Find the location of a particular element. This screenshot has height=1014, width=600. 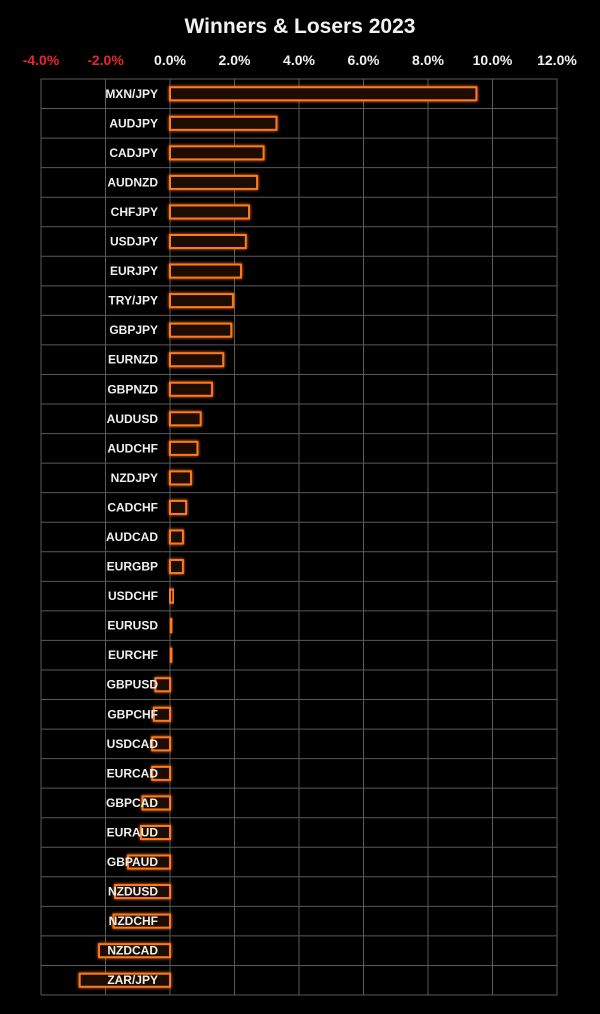

bar-gbpchf is located at coordinates (161, 714).